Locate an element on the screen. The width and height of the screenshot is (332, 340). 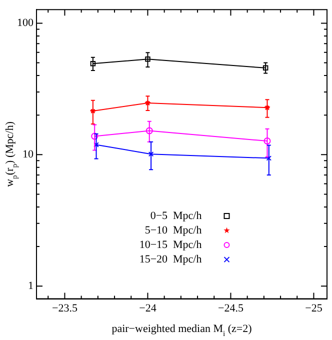
x-tick-label: −24 is located at coordinates (148, 308).